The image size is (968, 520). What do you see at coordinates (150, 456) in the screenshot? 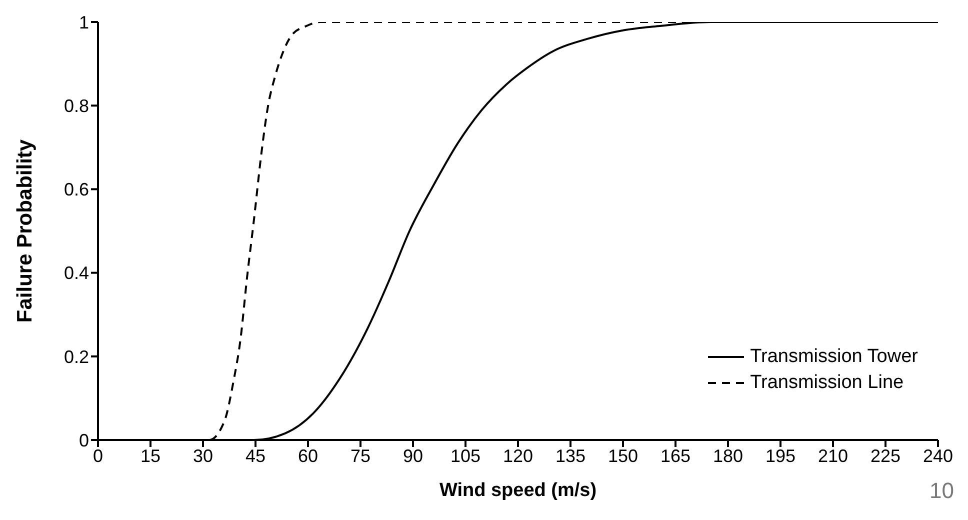
I see `x-tick-label: 15` at bounding box center [150, 456].